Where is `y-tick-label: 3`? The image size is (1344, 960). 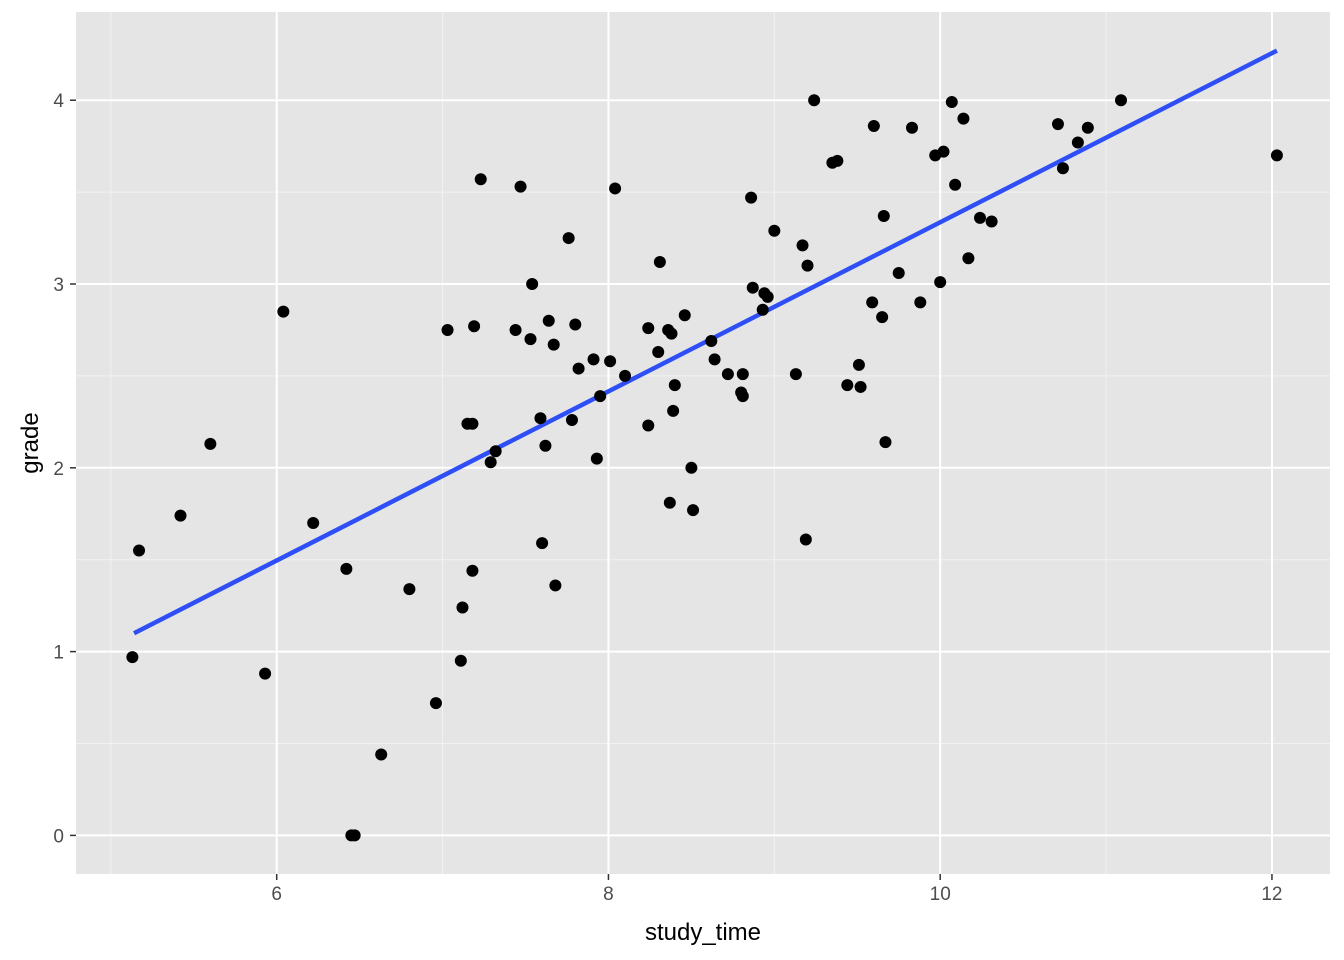 y-tick-label: 3 is located at coordinates (58, 285).